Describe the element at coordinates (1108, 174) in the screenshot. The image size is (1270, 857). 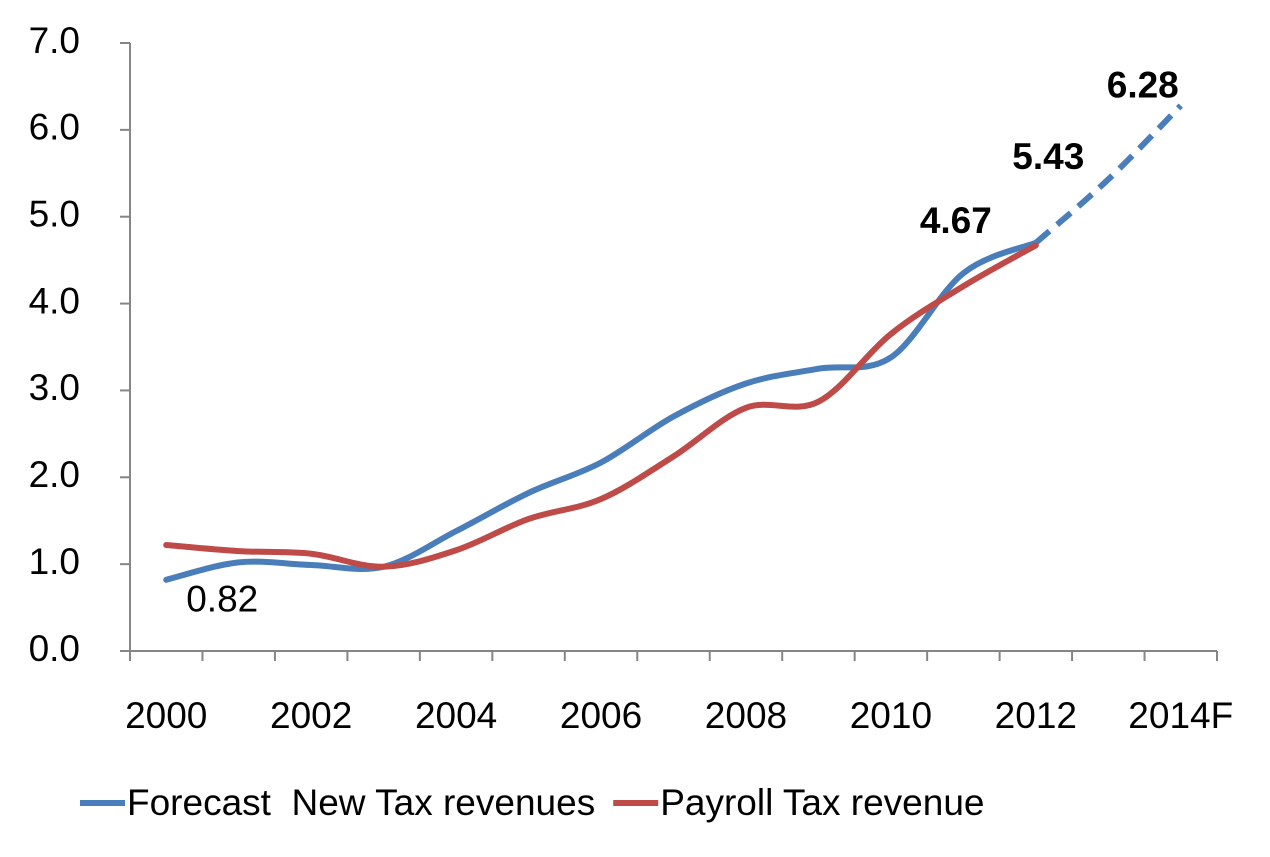
I see `series-line` at that location.